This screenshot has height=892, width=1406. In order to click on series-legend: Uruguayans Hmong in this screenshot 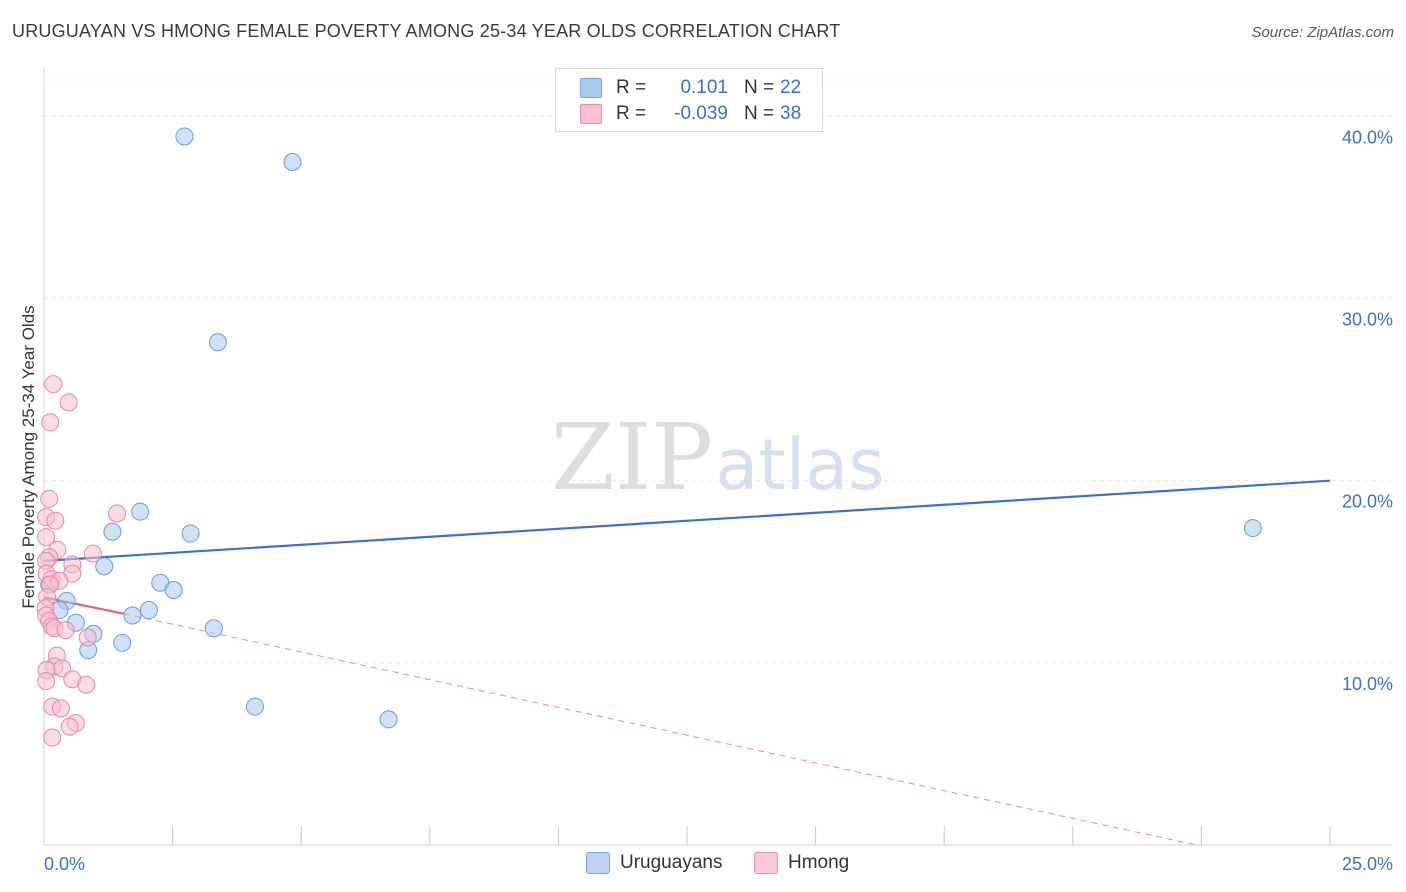, I will do `click(703, 865)`.